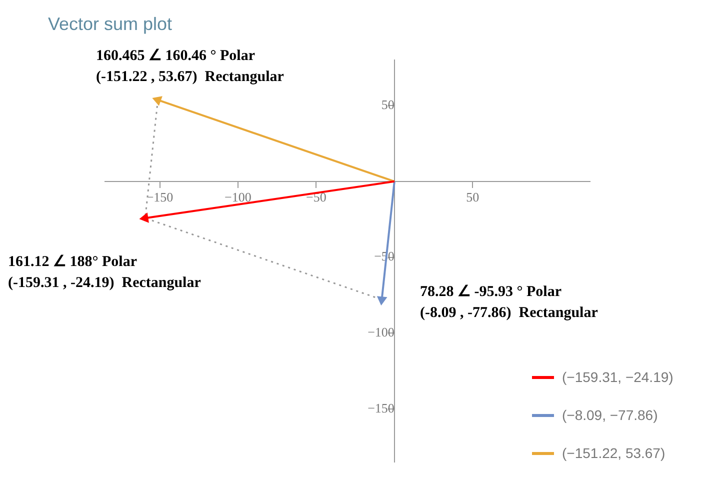 The image size is (711, 480). What do you see at coordinates (175, 56) in the screenshot?
I see `annotation: 160.465 ∠ 160.46 ° Polar` at bounding box center [175, 56].